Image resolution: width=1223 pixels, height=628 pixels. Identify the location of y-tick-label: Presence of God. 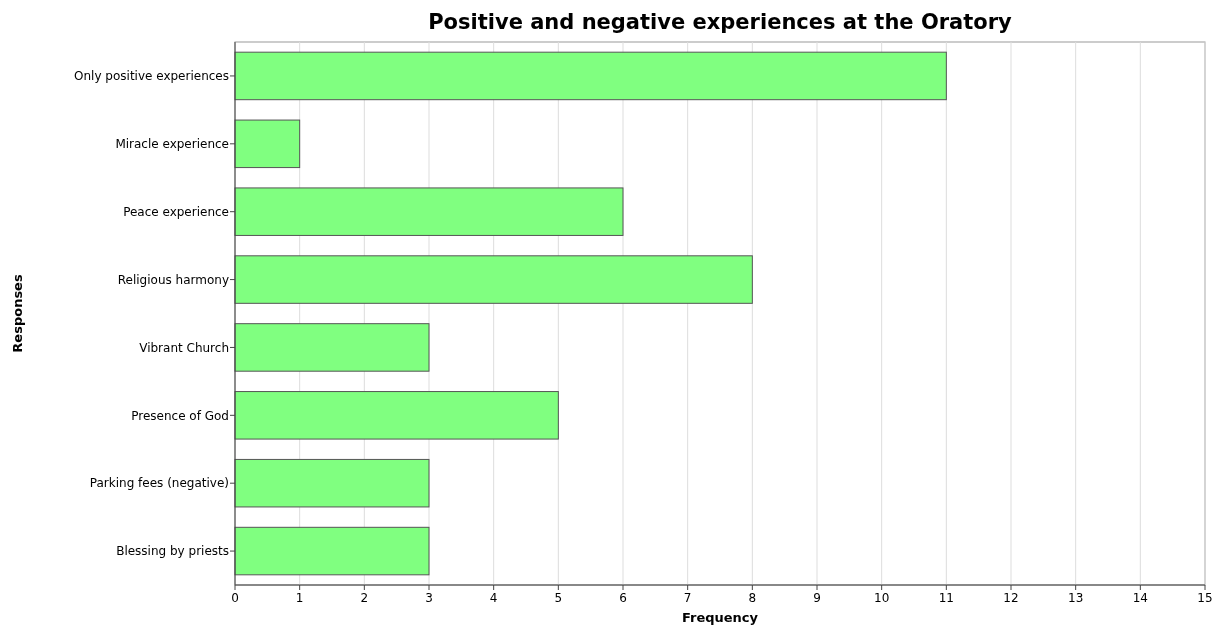
(180, 415).